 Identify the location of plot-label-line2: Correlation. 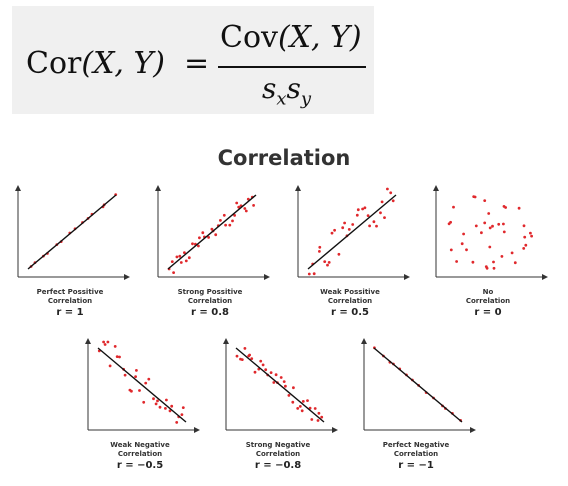
(278, 453).